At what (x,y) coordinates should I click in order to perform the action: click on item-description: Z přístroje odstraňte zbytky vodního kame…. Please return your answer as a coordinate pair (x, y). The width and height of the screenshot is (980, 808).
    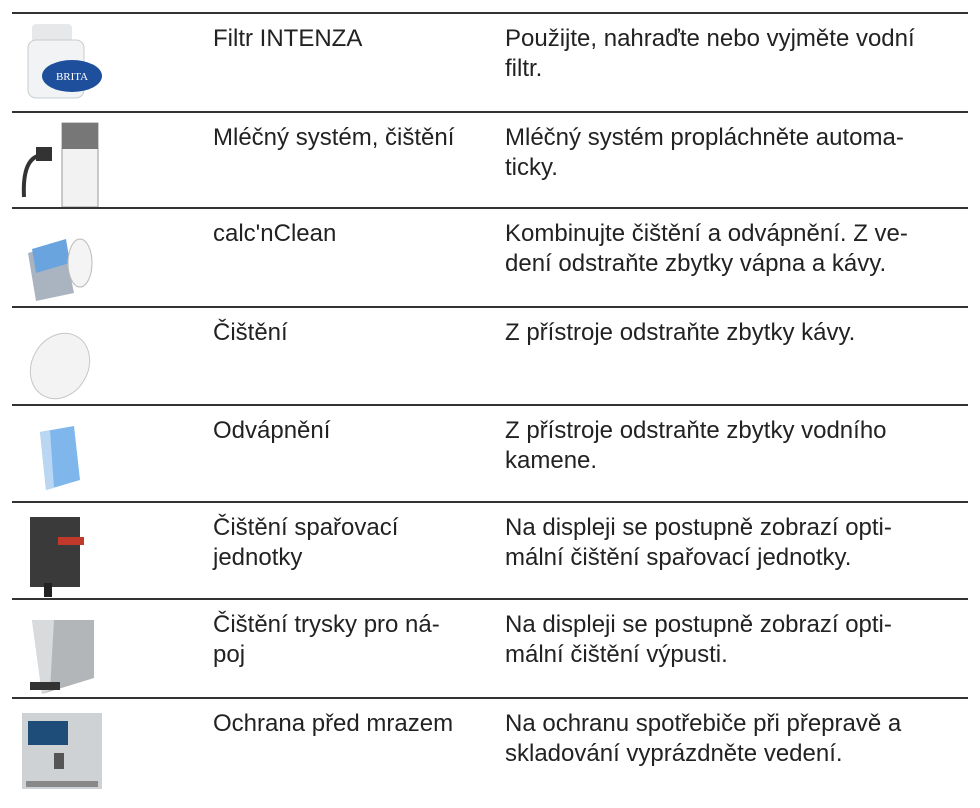
    Looking at the image, I should click on (696, 446).